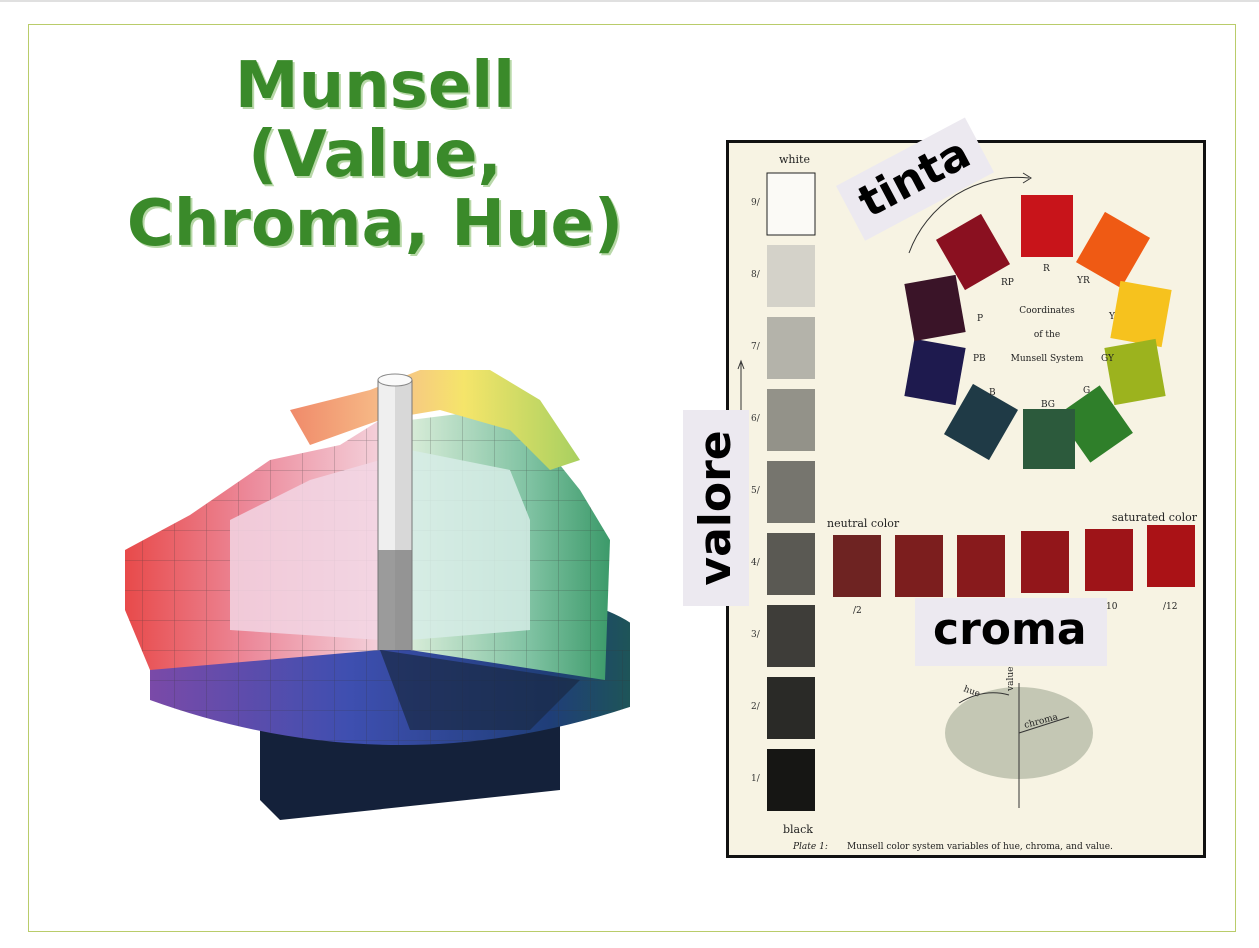 The image size is (1259, 948). What do you see at coordinates (1015, 609) in the screenshot?
I see `chroma-ticks: /2 /10 /12` at bounding box center [1015, 609].